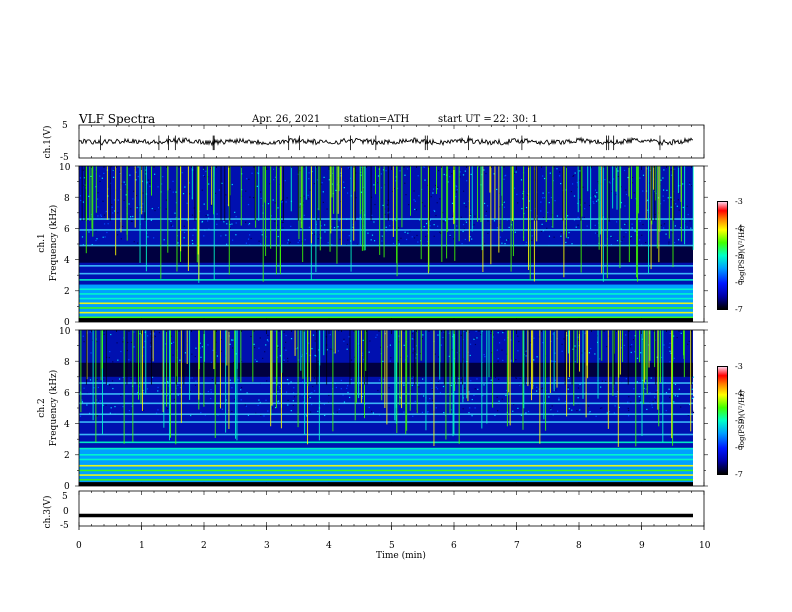 The width and height of the screenshot is (792, 612). Describe the element at coordinates (67, 487) in the screenshot. I see `ch2-spec-ytick-0: 0` at that location.